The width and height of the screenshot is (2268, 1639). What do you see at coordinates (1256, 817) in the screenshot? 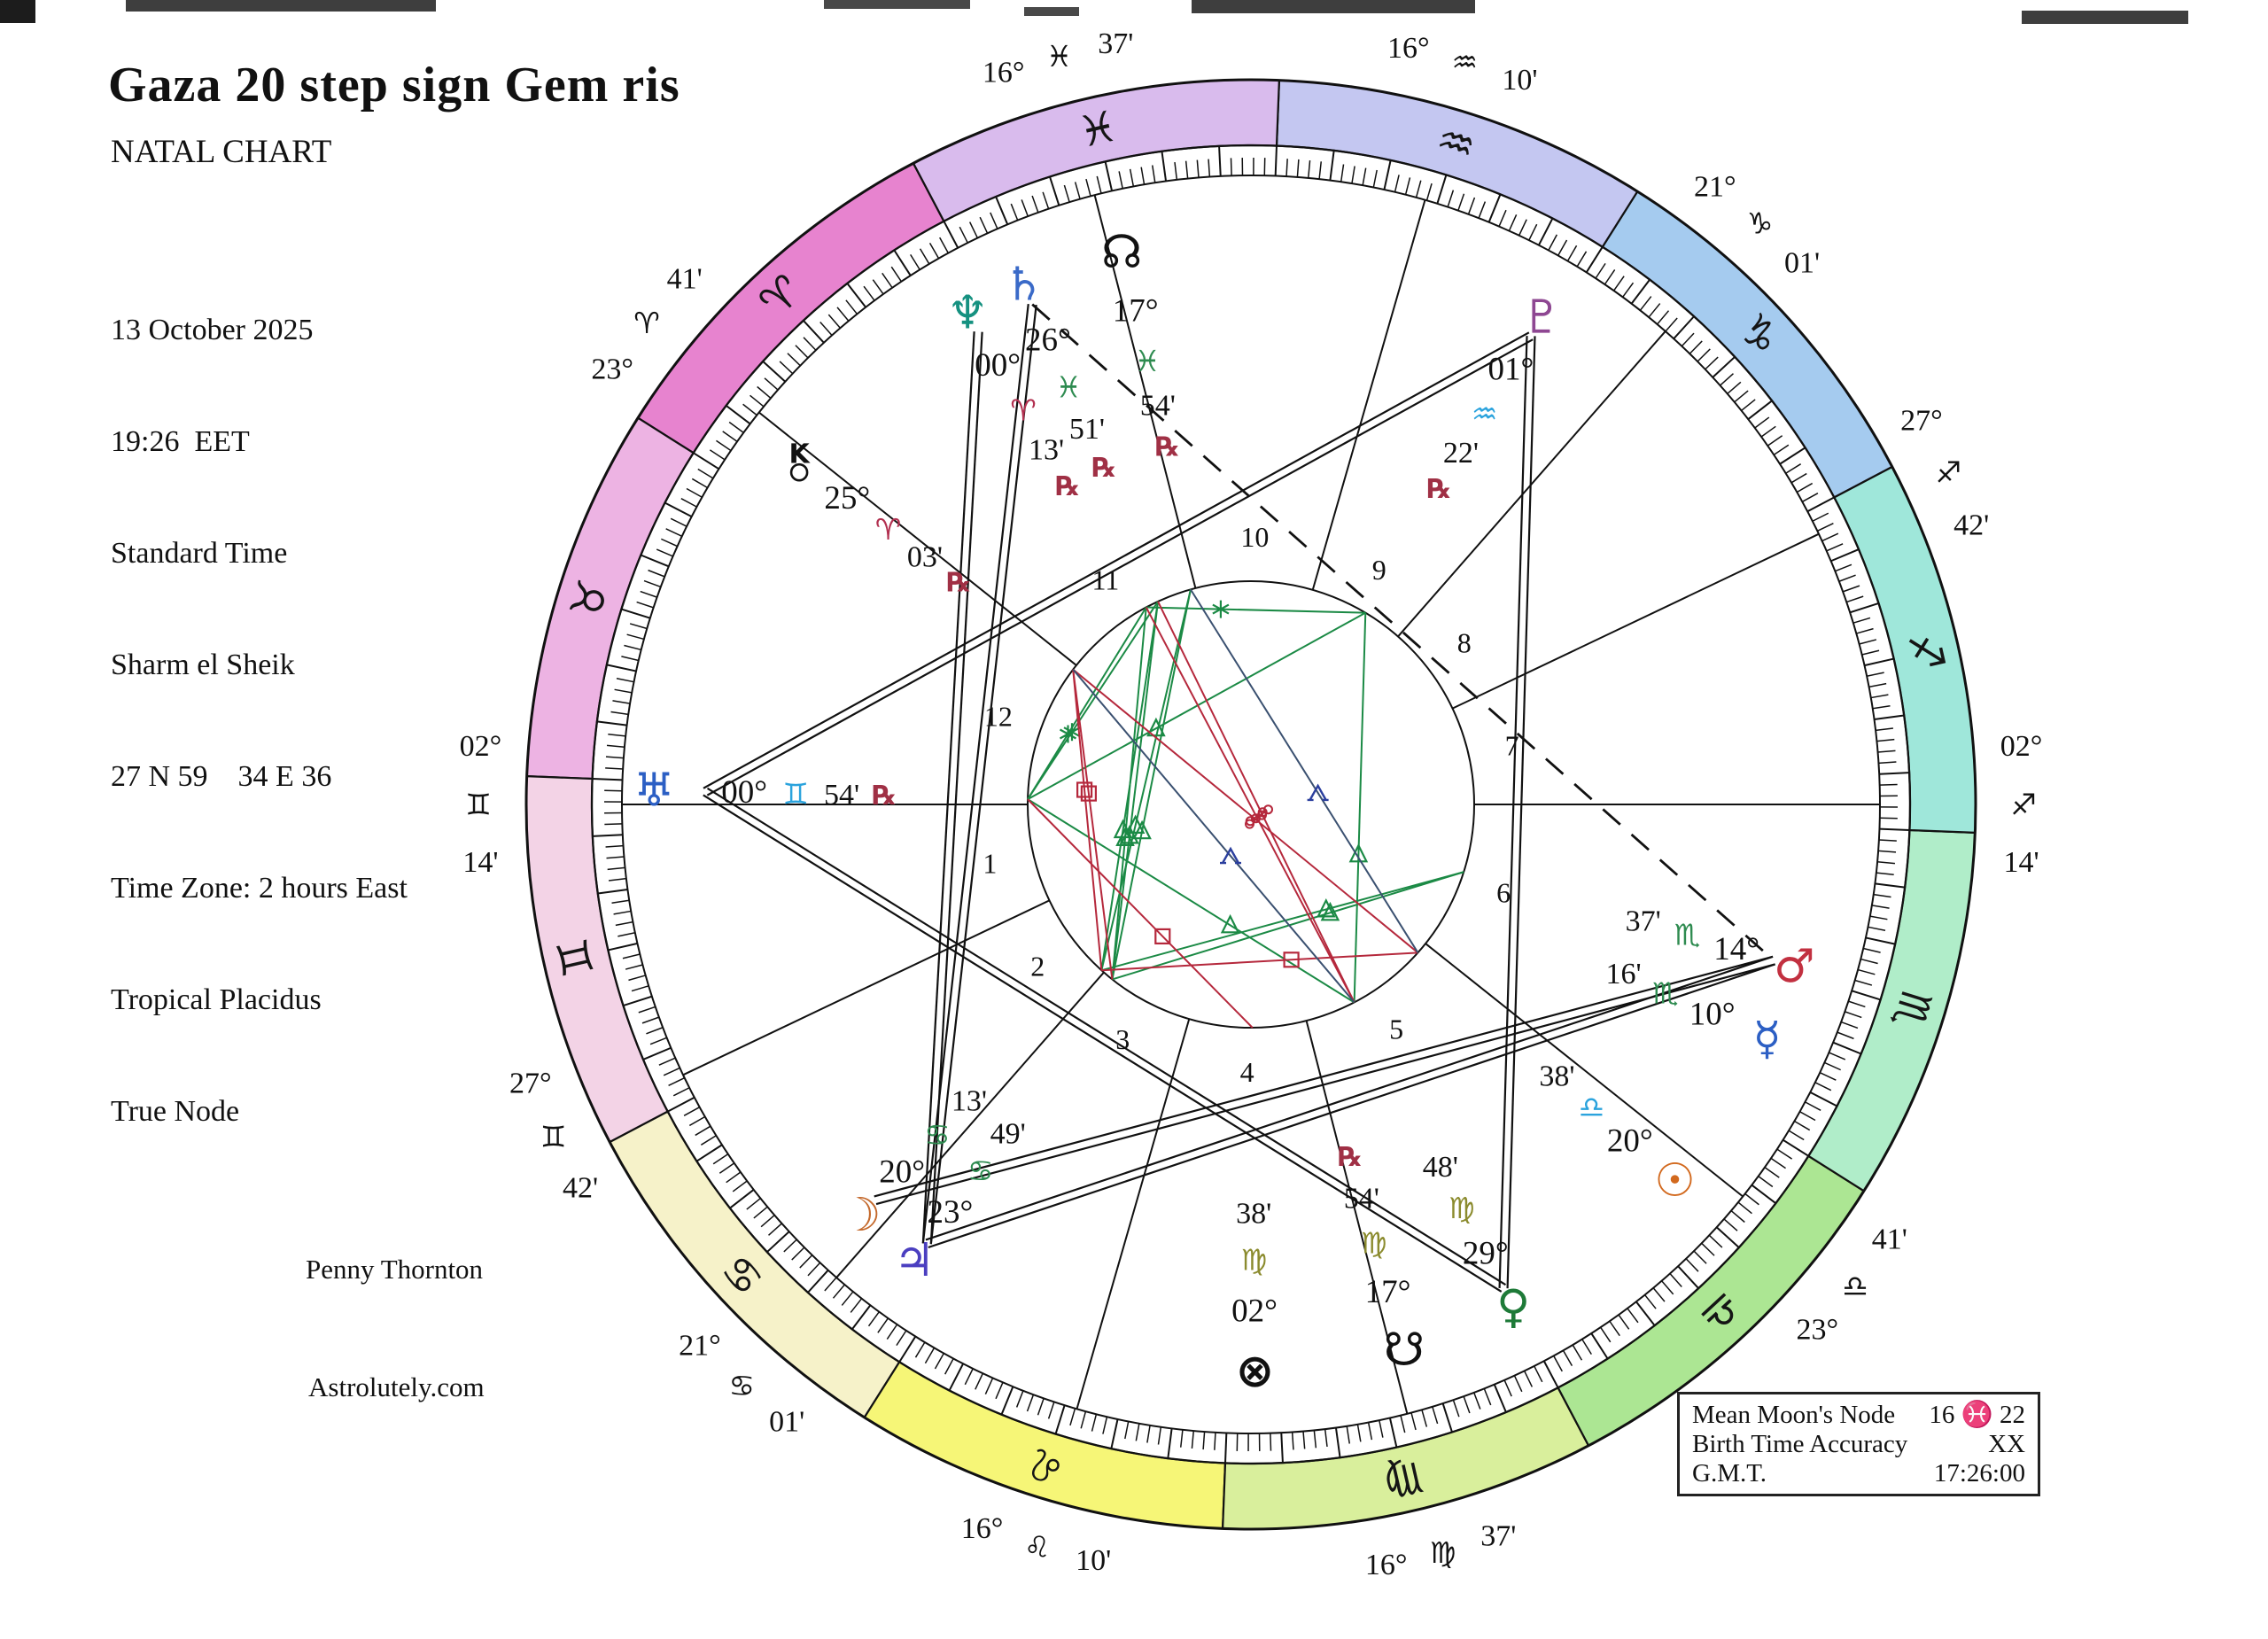
I see `opposition-aspect-icon` at bounding box center [1256, 817].